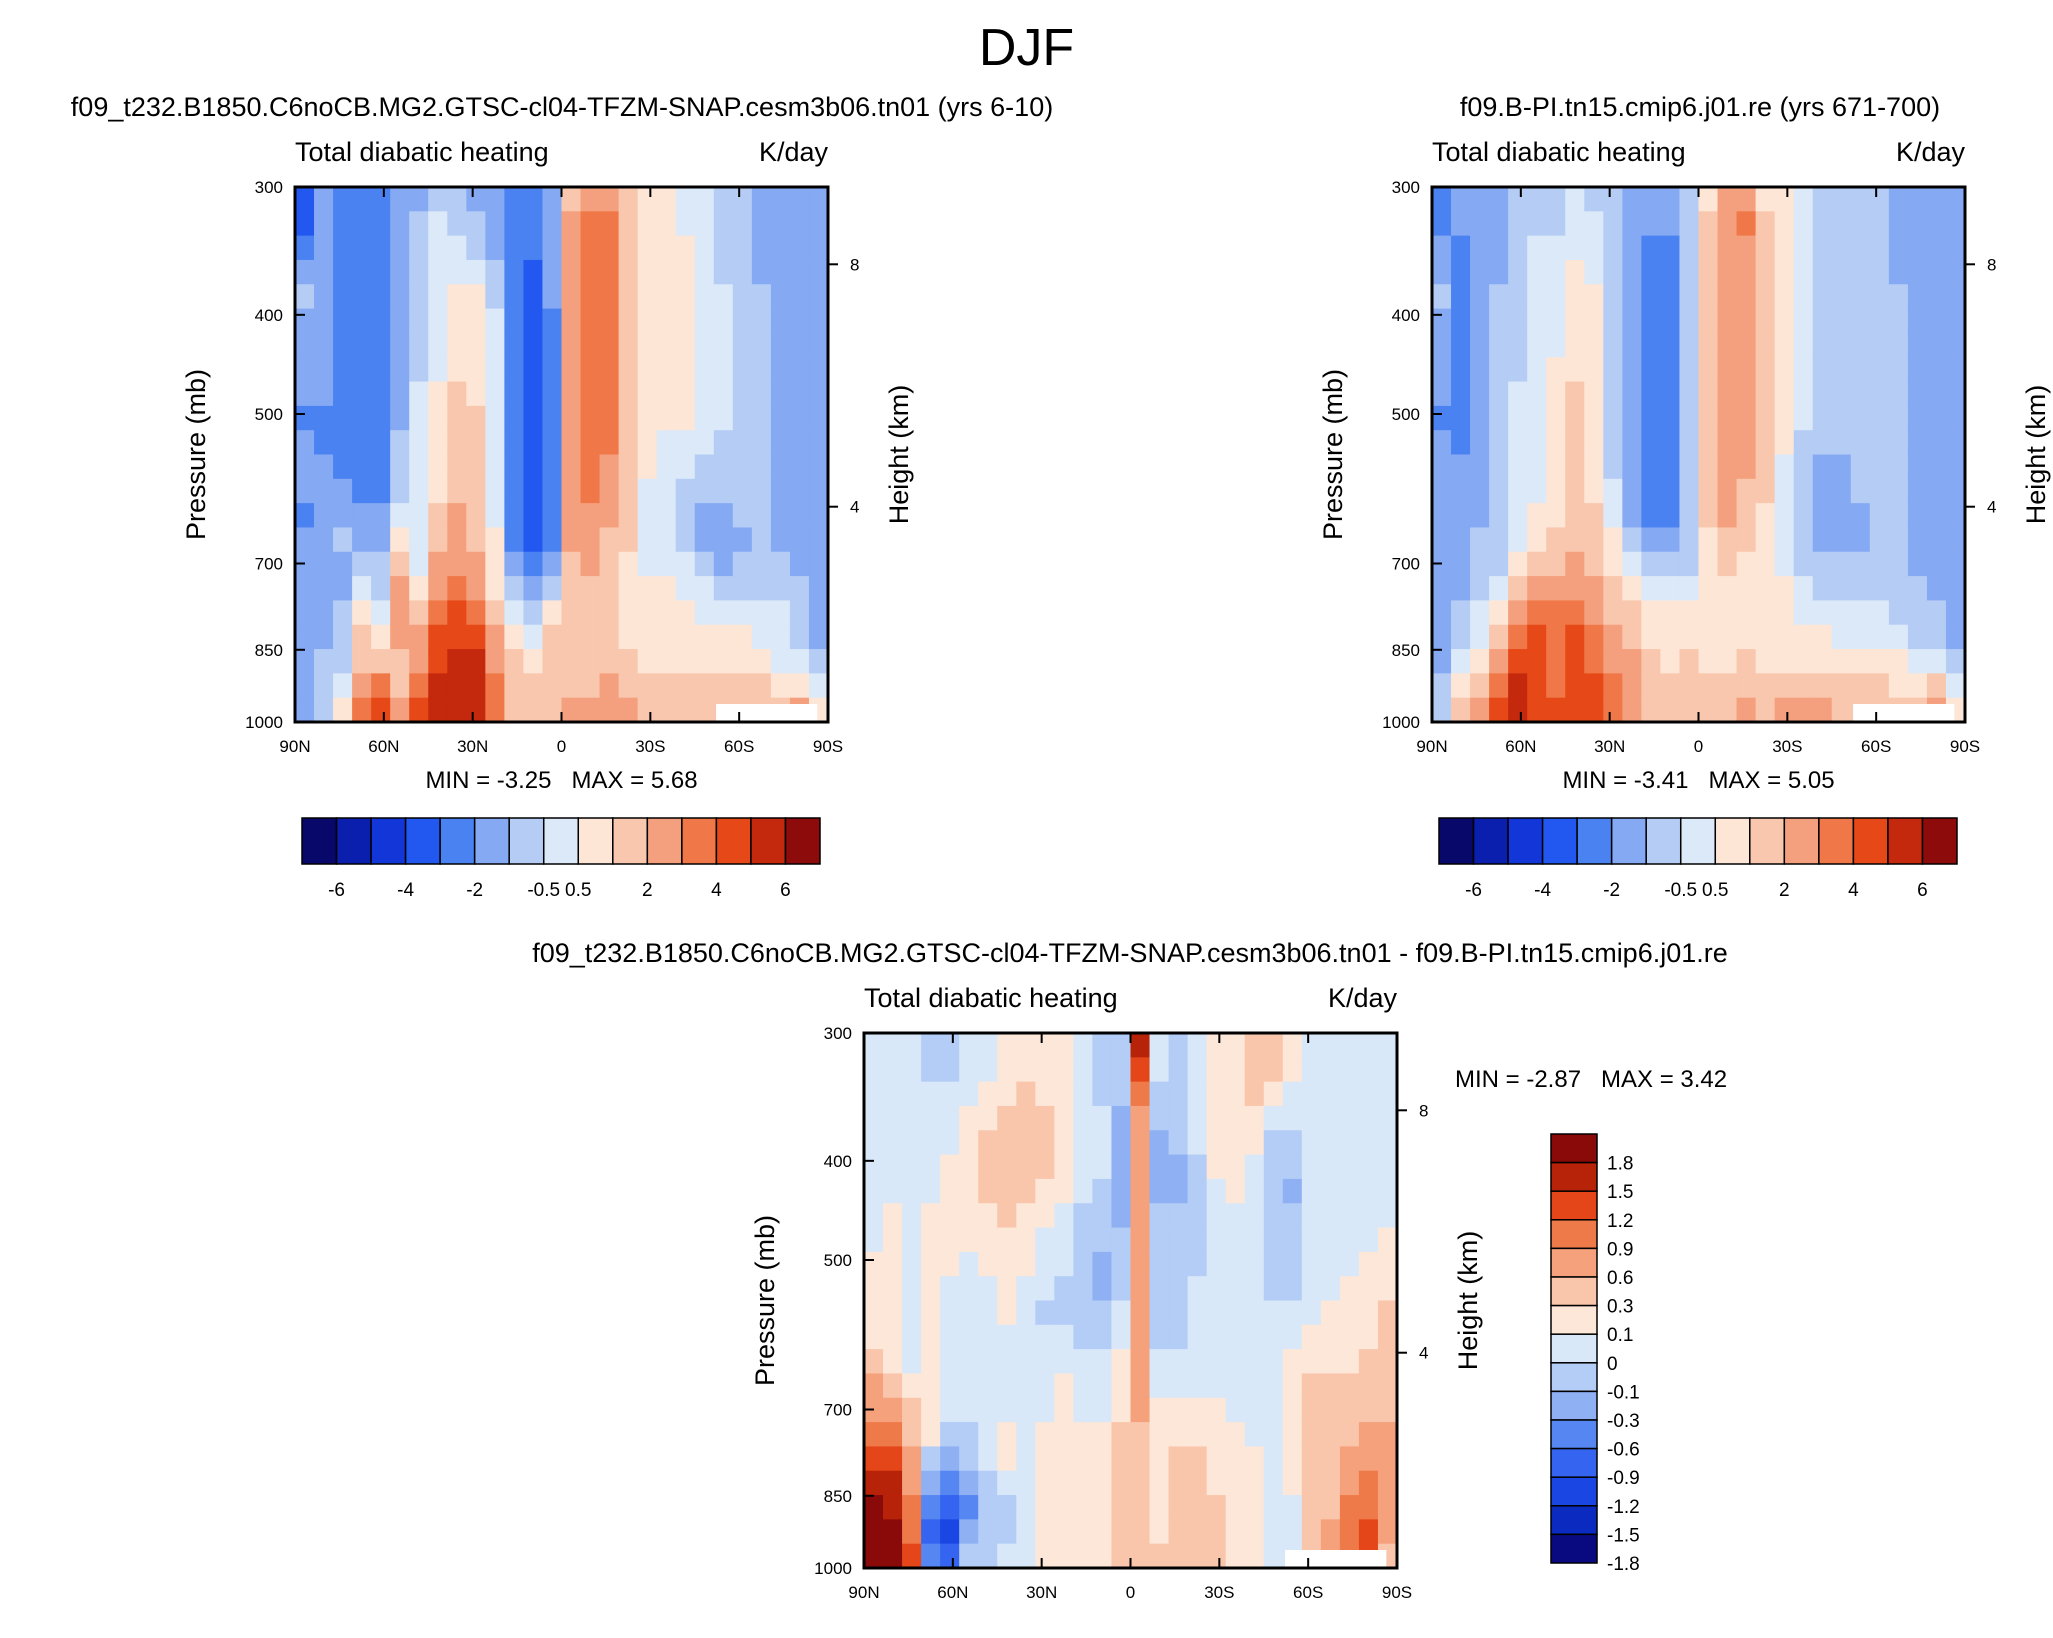 This screenshot has width=2053, height=1638. Describe the element at coordinates (1623, 1564) in the screenshot. I see `colorbar-label: -1.8` at that location.